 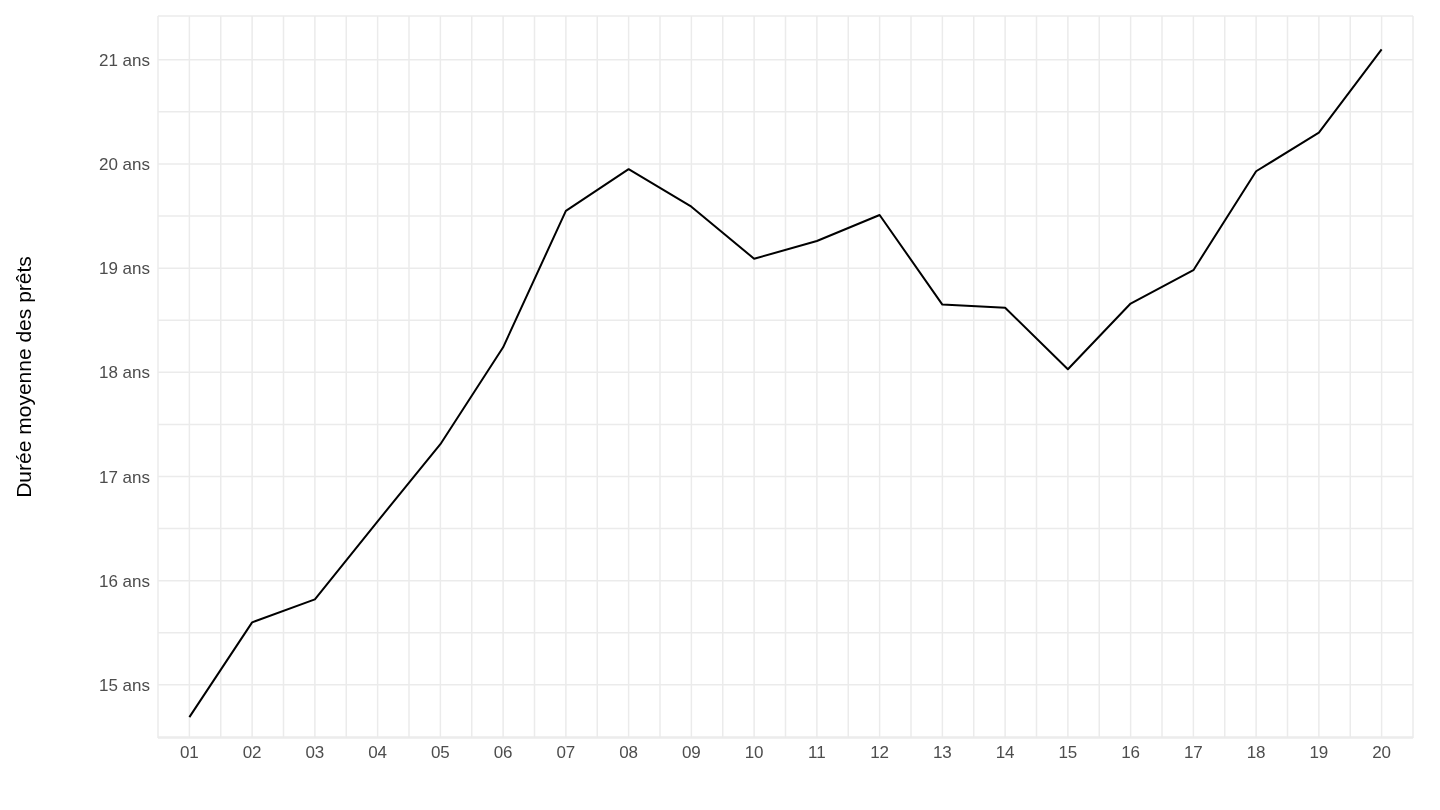 What do you see at coordinates (1068, 753) in the screenshot?
I see `x-tick-label: 15` at bounding box center [1068, 753].